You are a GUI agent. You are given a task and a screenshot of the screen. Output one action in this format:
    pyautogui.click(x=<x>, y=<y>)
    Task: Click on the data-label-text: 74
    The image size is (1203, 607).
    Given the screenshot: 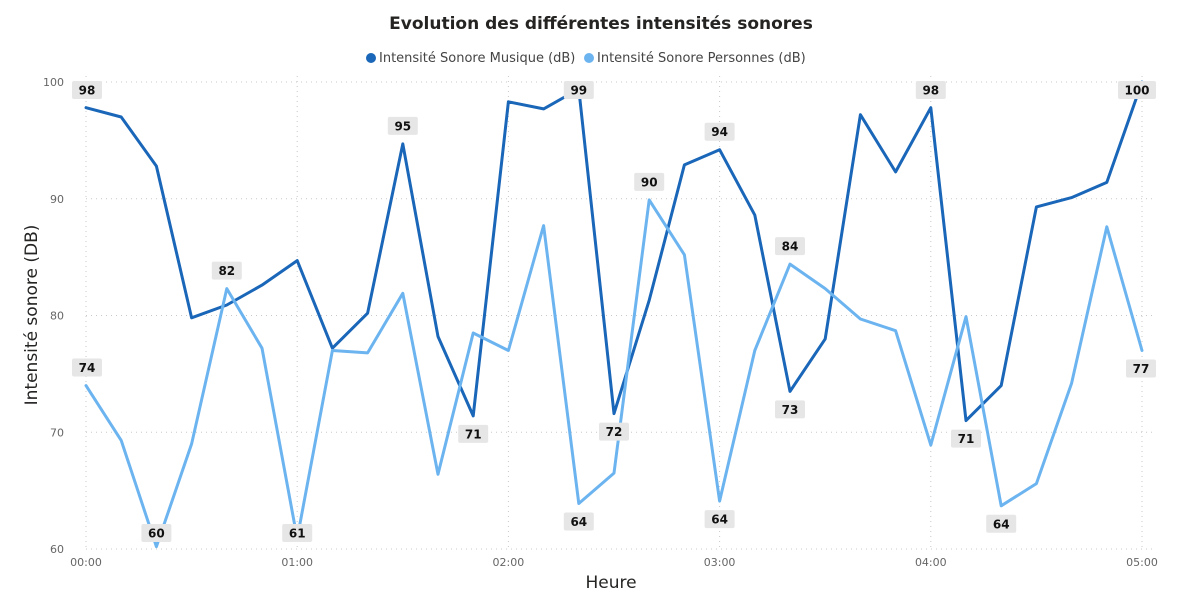 What is the action you would take?
    pyautogui.click(x=87, y=368)
    